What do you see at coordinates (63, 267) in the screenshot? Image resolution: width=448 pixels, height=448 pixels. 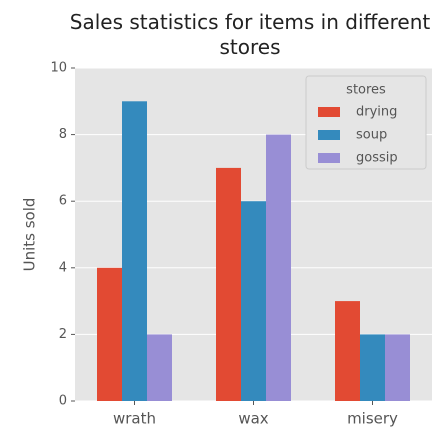 I see `y-tick-label: 4` at bounding box center [63, 267].